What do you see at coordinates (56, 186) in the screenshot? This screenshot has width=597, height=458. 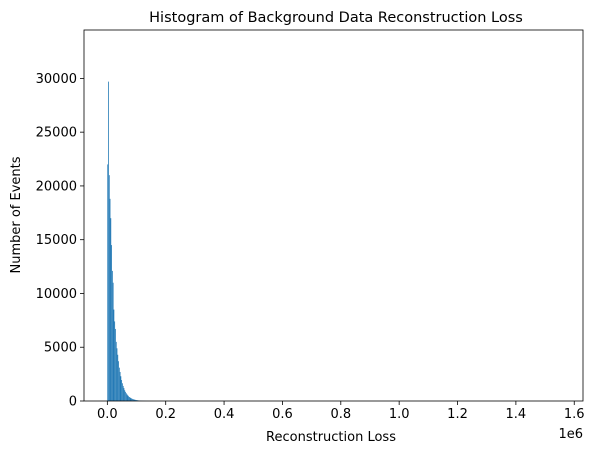 I see `y-tick-label: 20000` at bounding box center [56, 186].